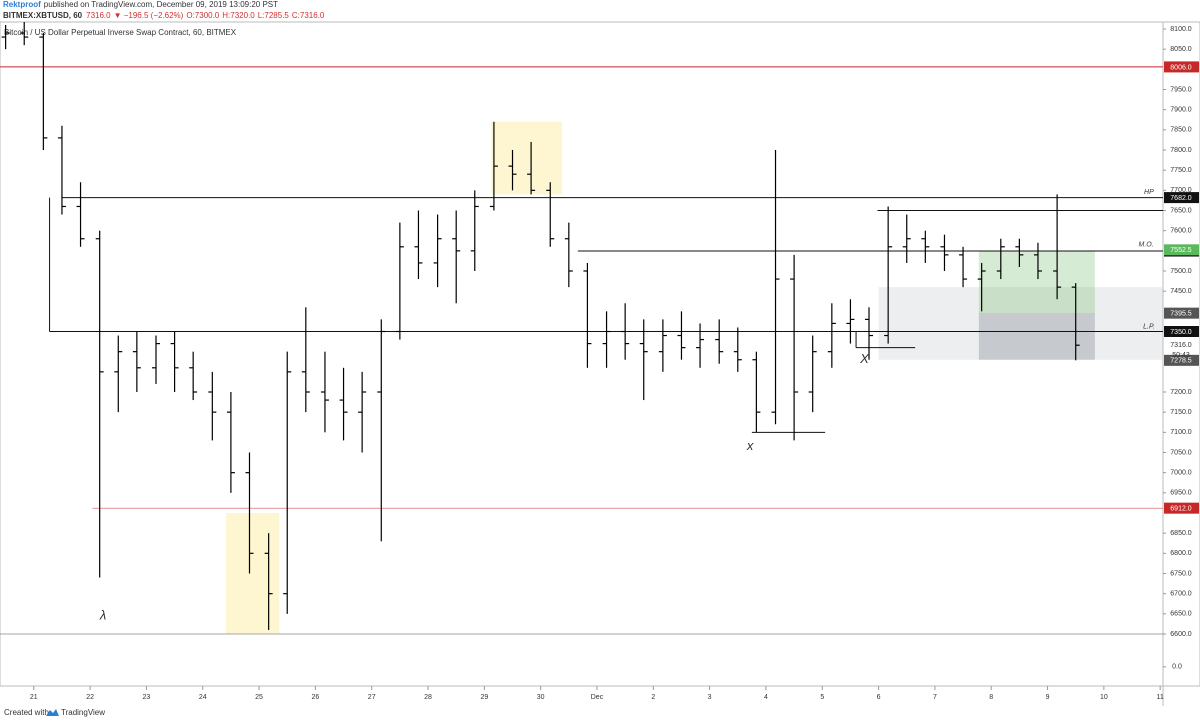 Image resolution: width=1200 pixels, height=722 pixels. I want to click on y-tick-label: 7900.0, so click(1181, 110).